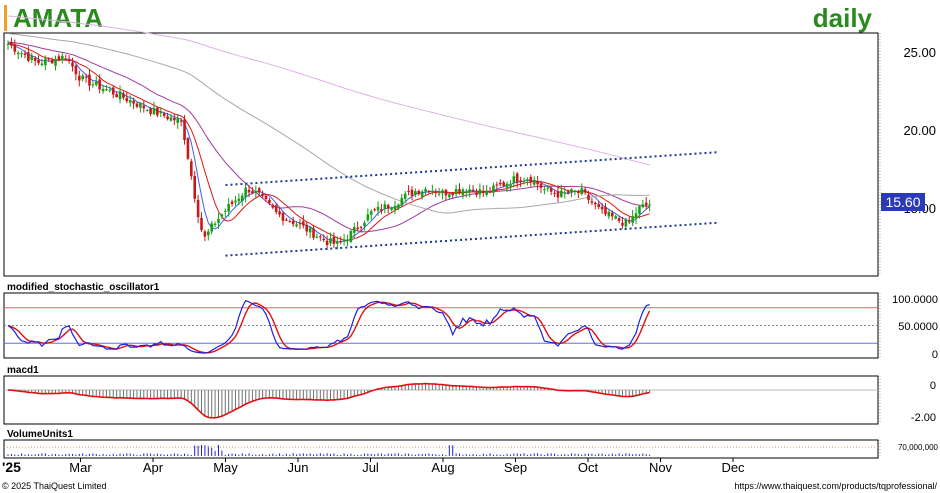 This screenshot has width=940, height=493. Describe the element at coordinates (918, 327) in the screenshot. I see `stoch-tick-50: 50.0000` at that location.